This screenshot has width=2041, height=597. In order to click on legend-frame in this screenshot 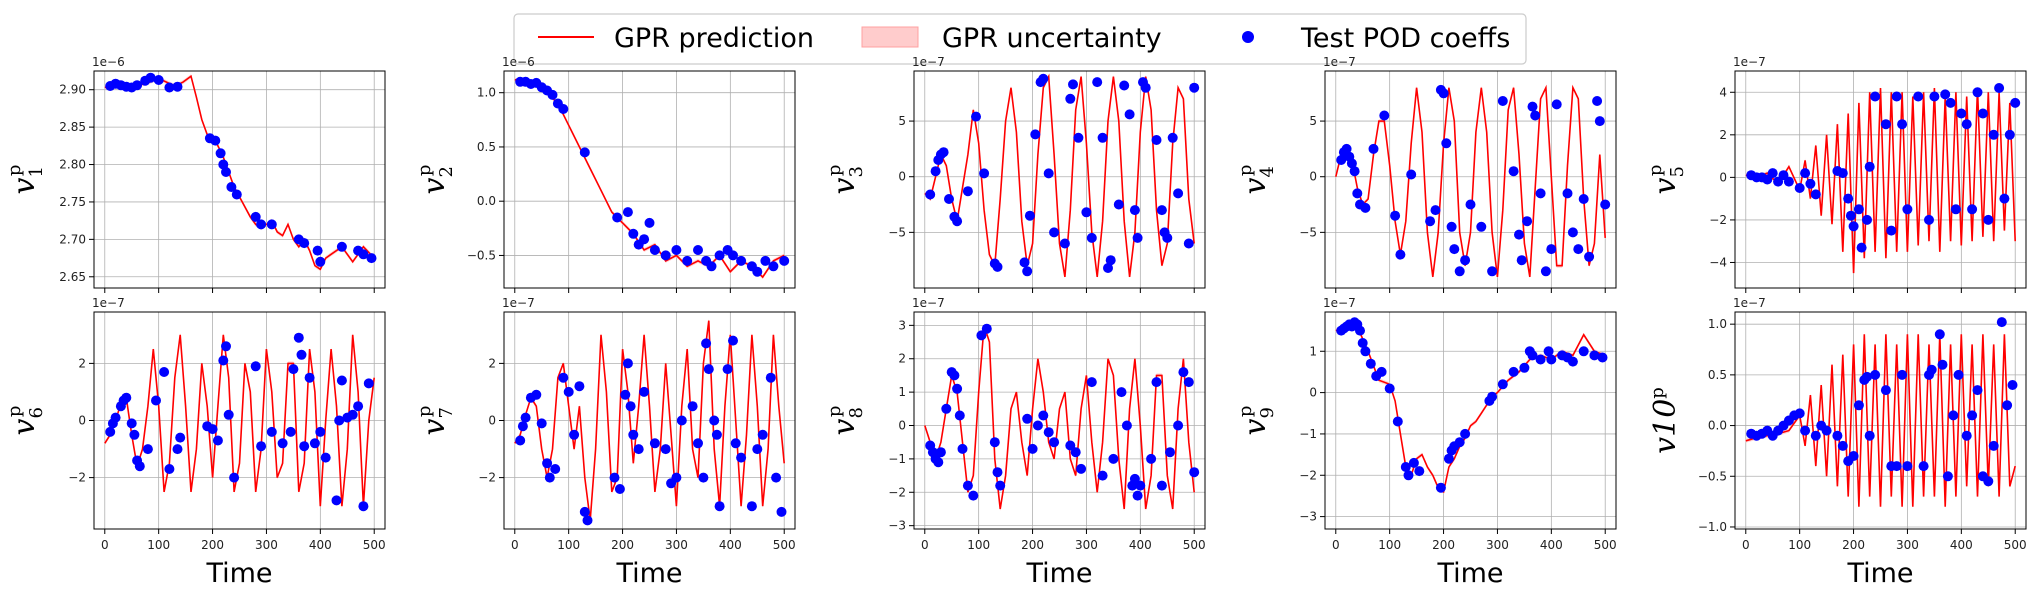, I will do `click(1020, 39)`.